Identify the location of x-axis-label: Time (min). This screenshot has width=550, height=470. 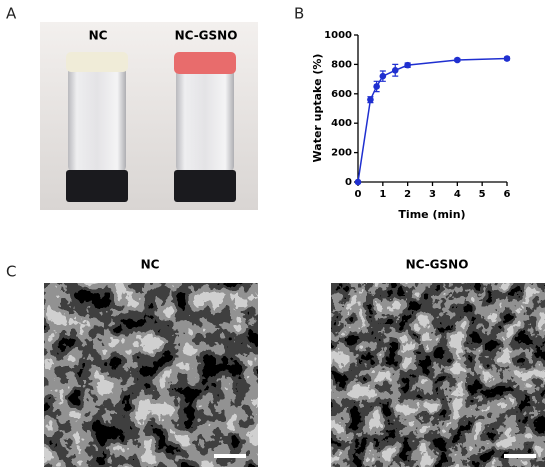
(431, 214).